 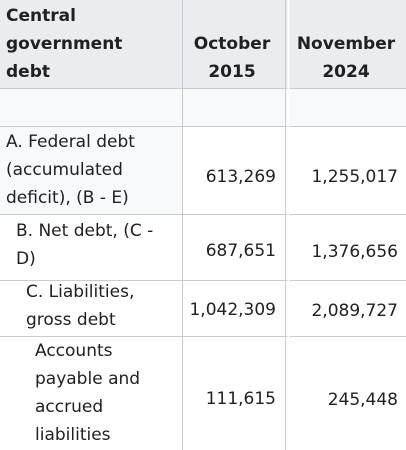 What do you see at coordinates (41, 16) in the screenshot?
I see `header-debt-label-line: Central` at bounding box center [41, 16].